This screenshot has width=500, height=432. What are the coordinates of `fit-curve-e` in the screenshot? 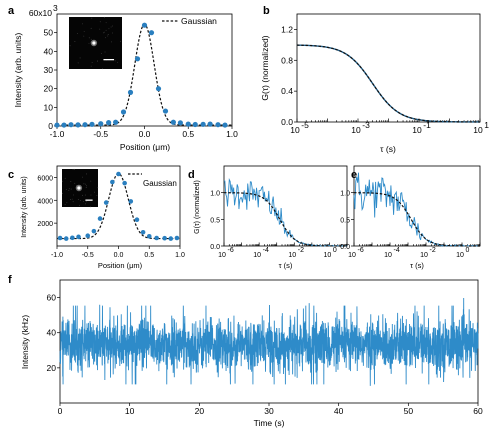 It's located at (416, 219).